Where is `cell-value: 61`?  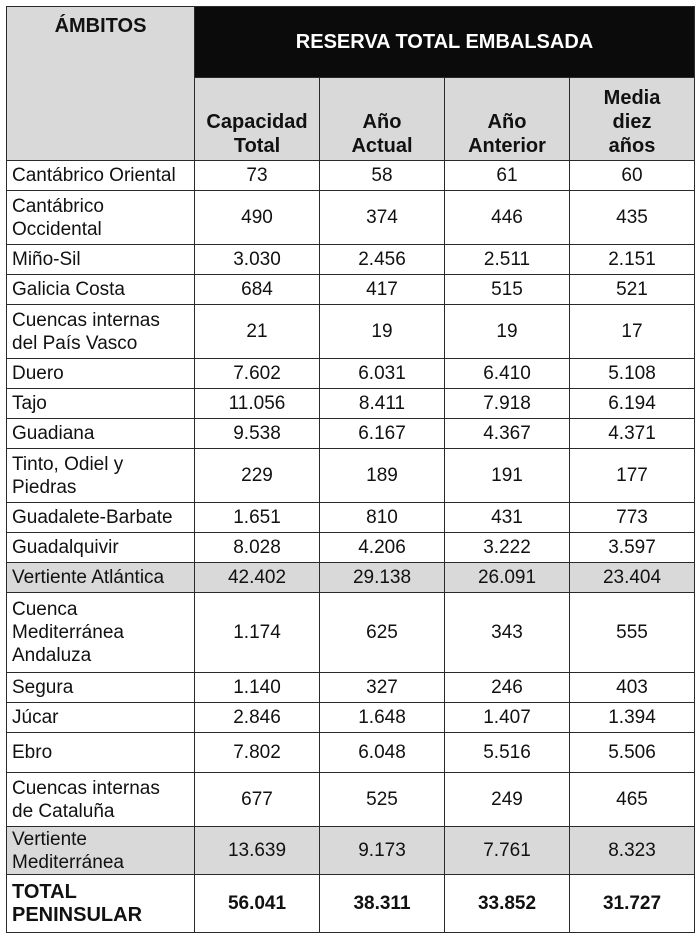
cell-value: 61 is located at coordinates (507, 175).